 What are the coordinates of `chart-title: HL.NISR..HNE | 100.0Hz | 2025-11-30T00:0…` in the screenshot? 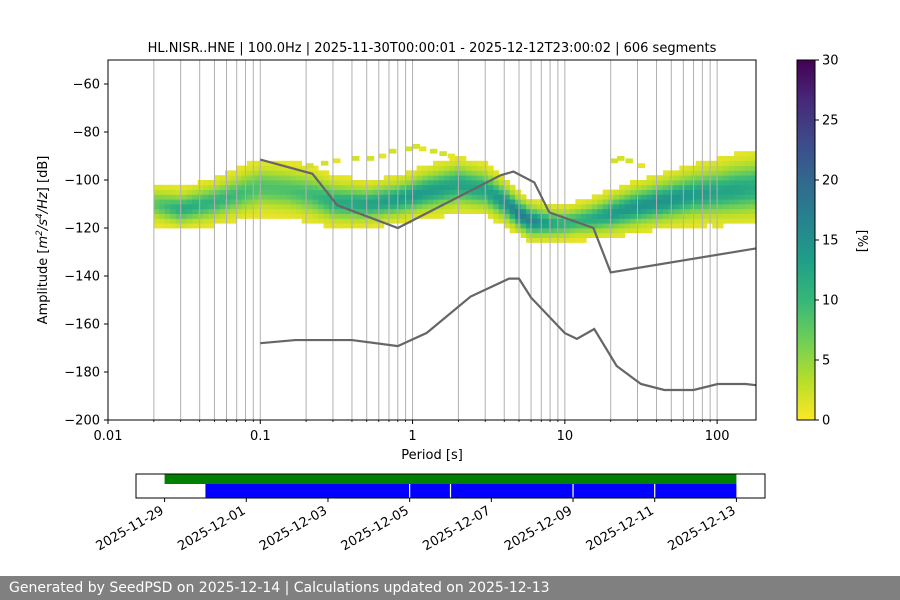 It's located at (432, 48).